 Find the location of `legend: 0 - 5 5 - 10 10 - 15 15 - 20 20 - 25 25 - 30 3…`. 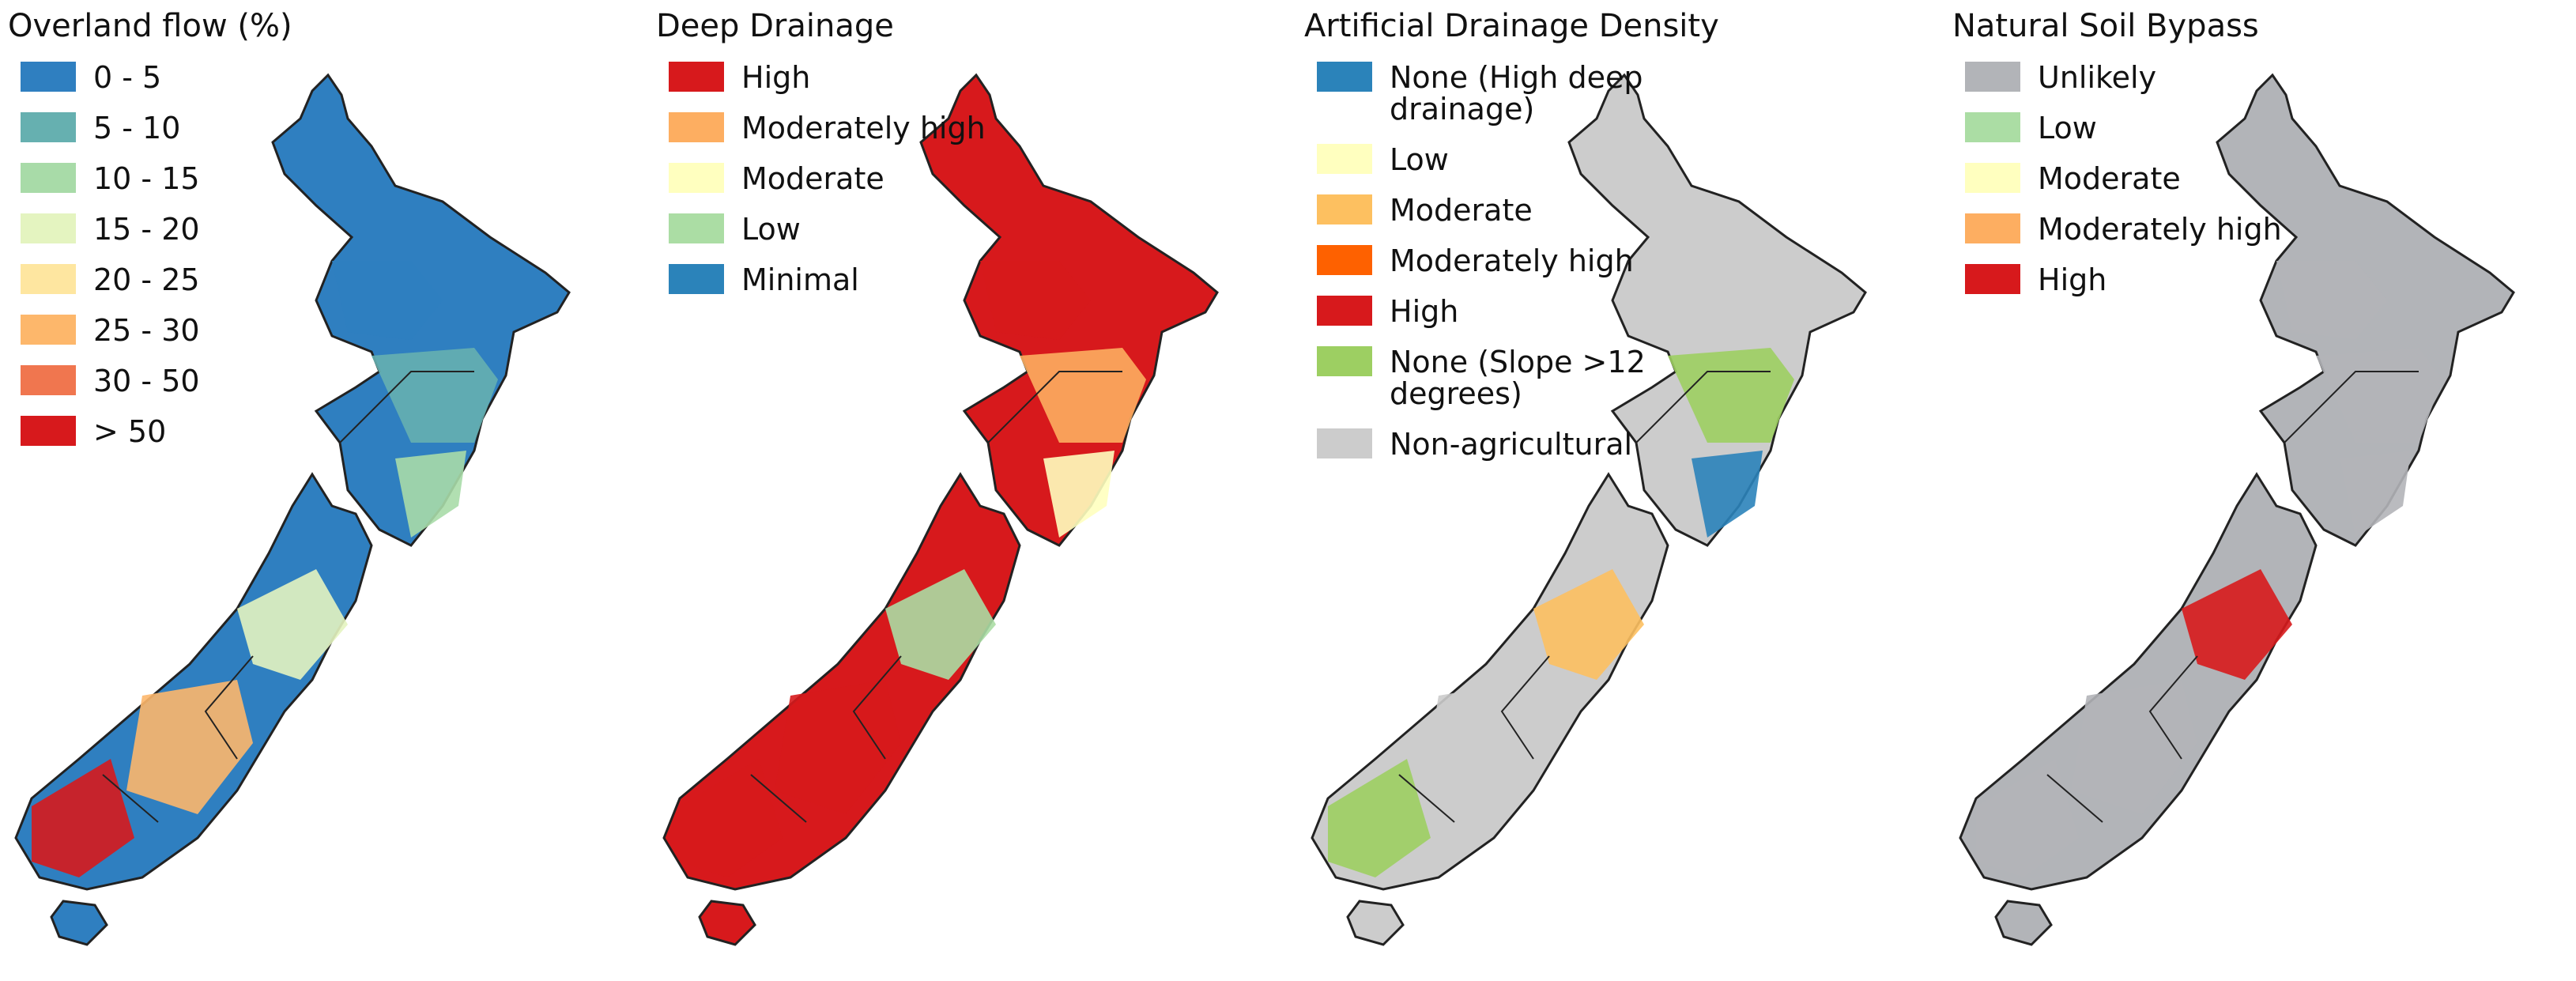

legend: 0 - 5 5 - 10 10 - 15 15 - 20 20 - 25 25 - 30 3… is located at coordinates (111, 264).